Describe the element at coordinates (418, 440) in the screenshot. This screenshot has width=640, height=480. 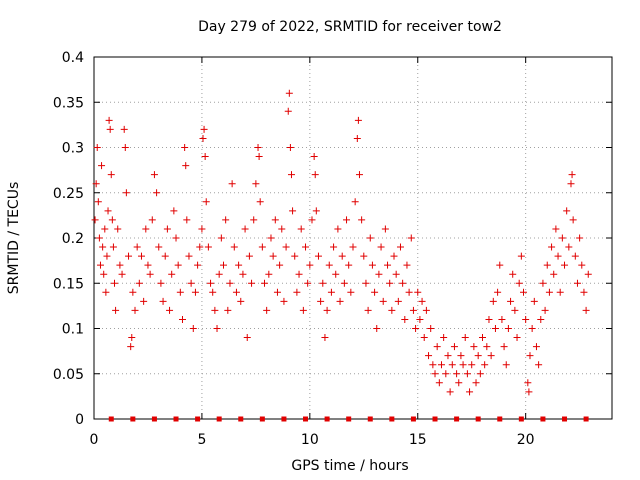
I see `x-tick-label: 15` at that location.